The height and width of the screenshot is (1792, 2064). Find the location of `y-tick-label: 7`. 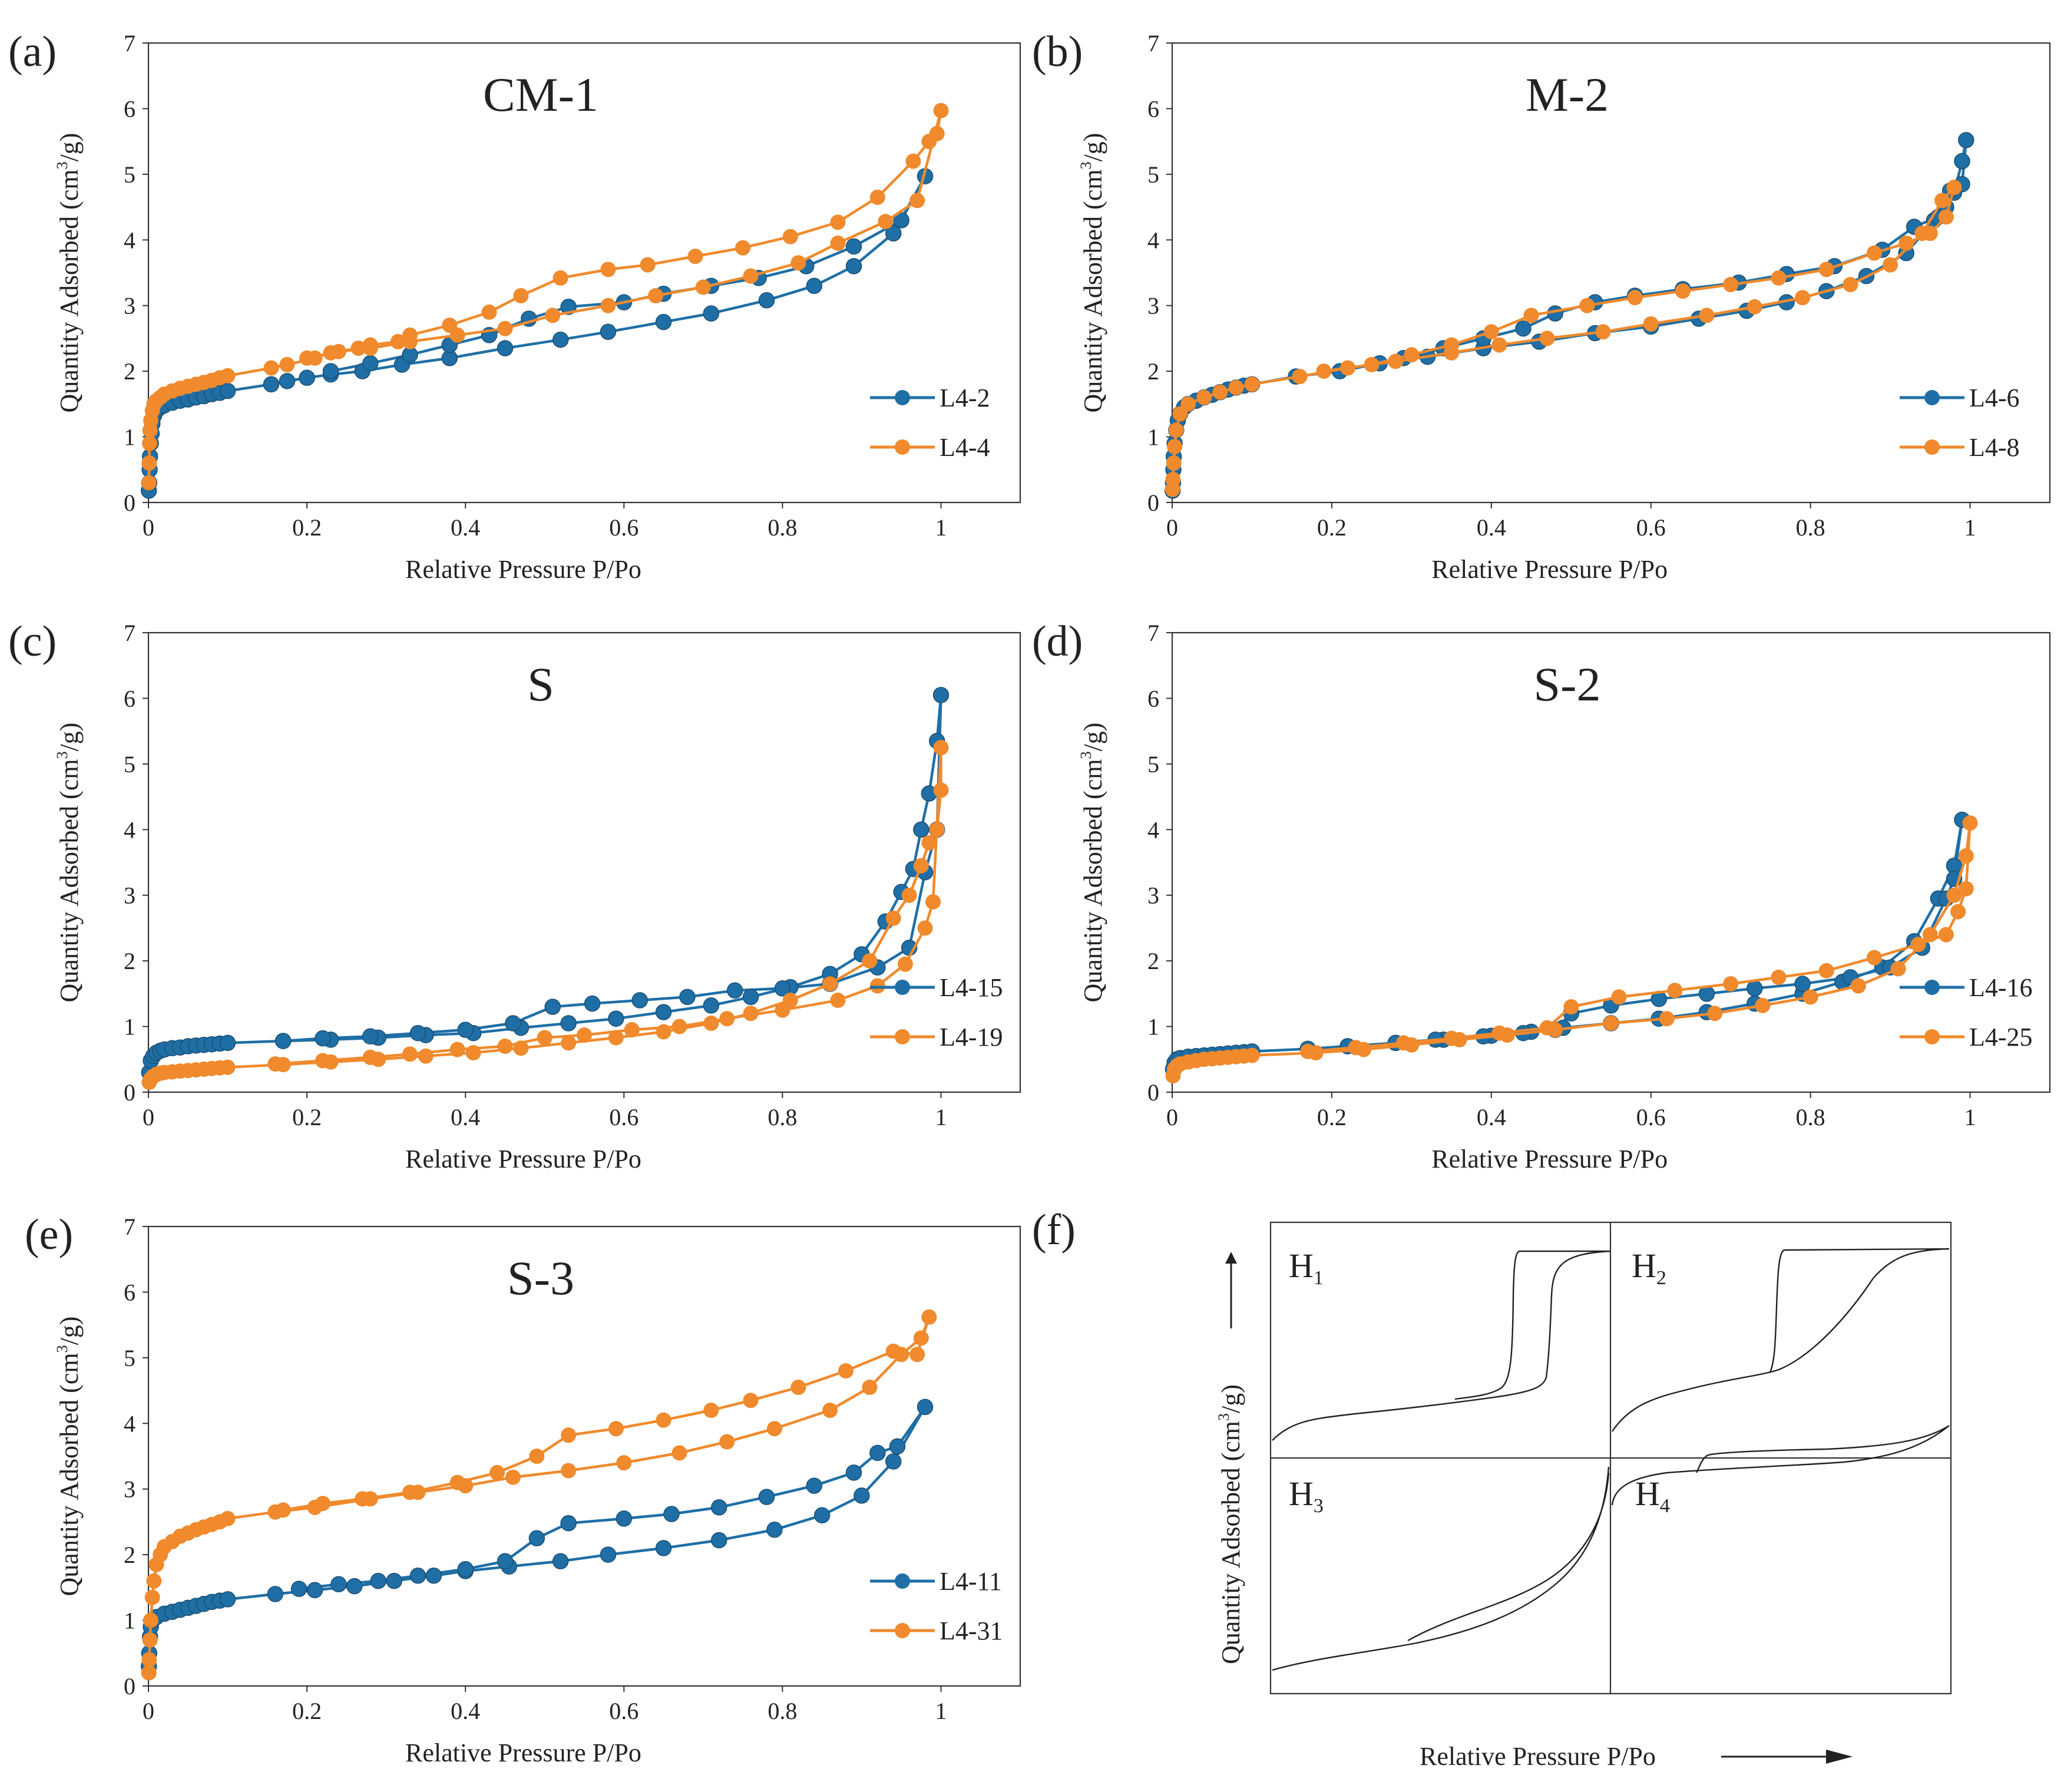

y-tick-label: 7 is located at coordinates (129, 1227).